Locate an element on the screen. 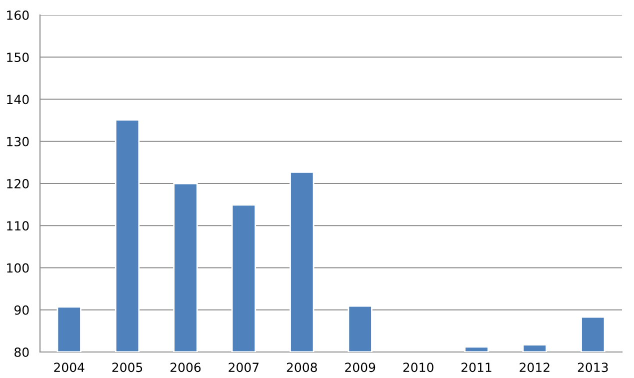 Image resolution: width=634 pixels, height=378 pixels. x-tick-label: 2012 is located at coordinates (535, 367).